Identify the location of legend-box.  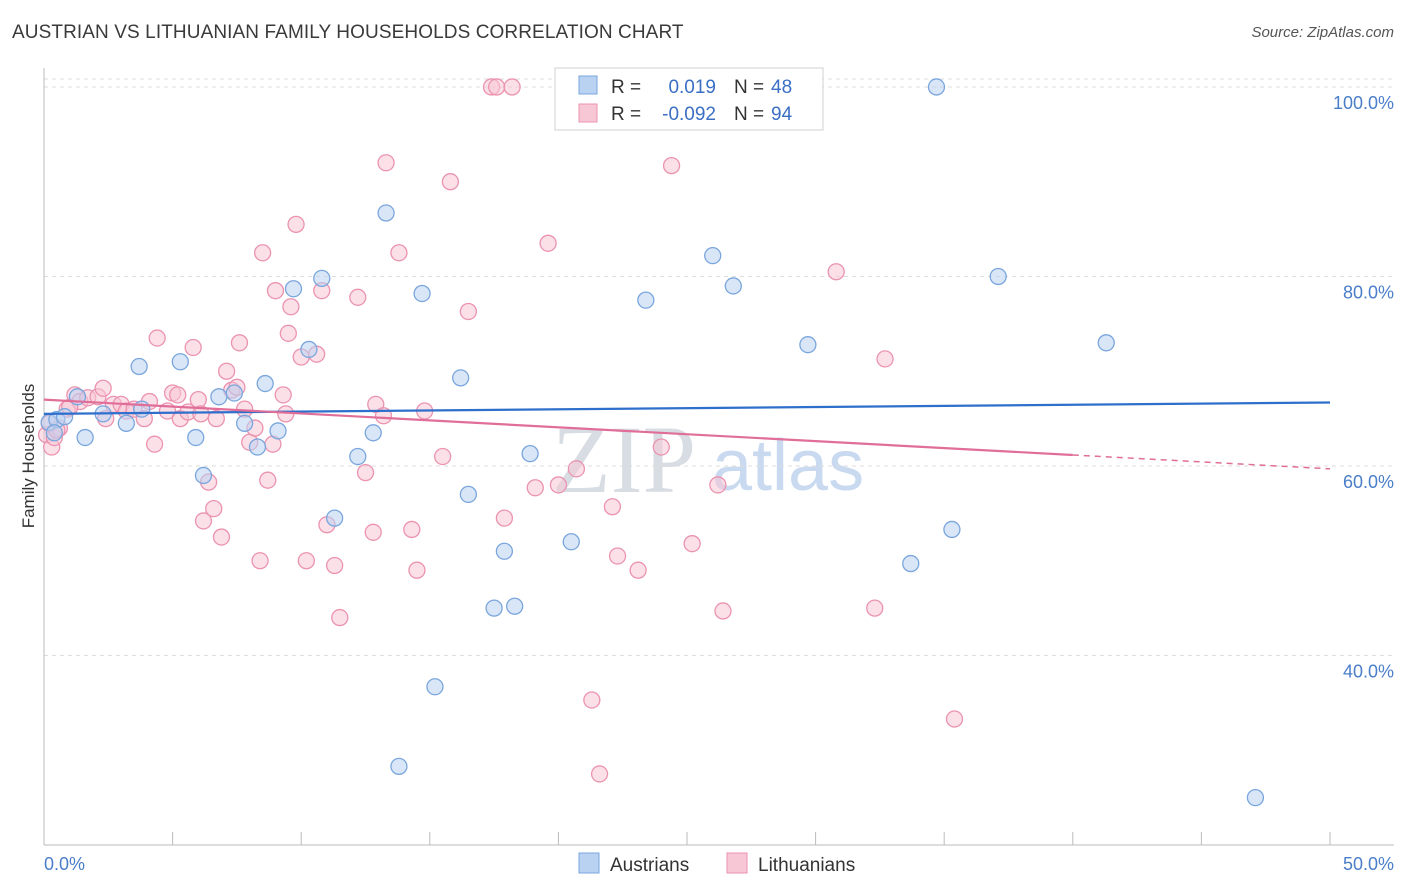
(689, 99).